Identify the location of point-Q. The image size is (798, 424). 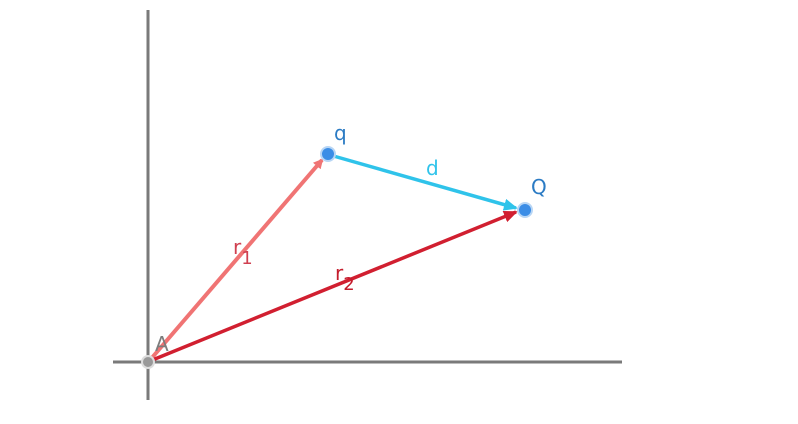
(525, 210).